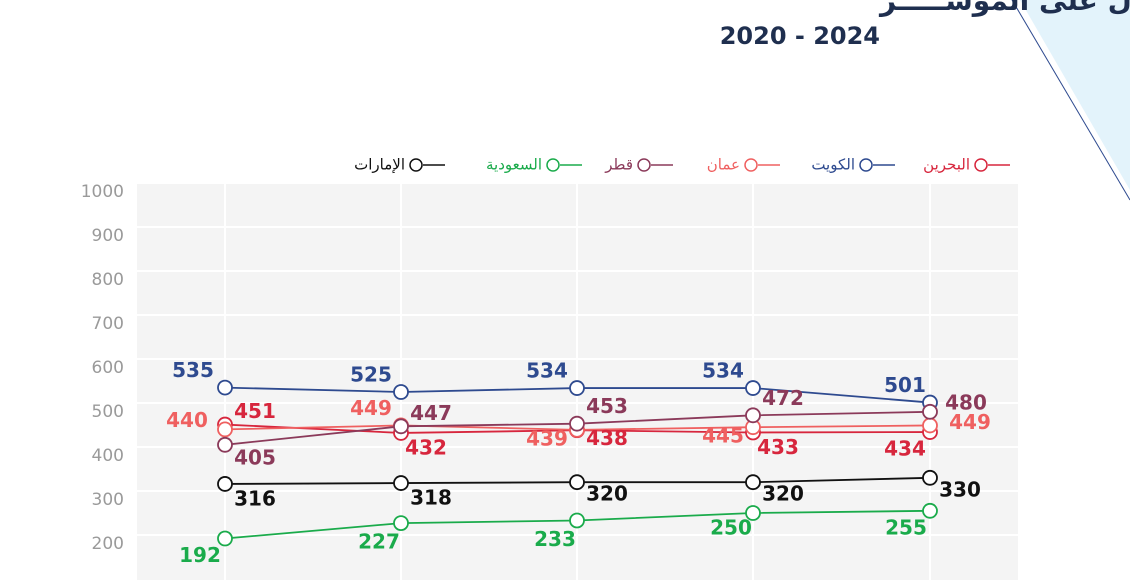 Image resolution: width=1130 pixels, height=580 pixels. I want to click on data-label: 192, so click(200, 555).